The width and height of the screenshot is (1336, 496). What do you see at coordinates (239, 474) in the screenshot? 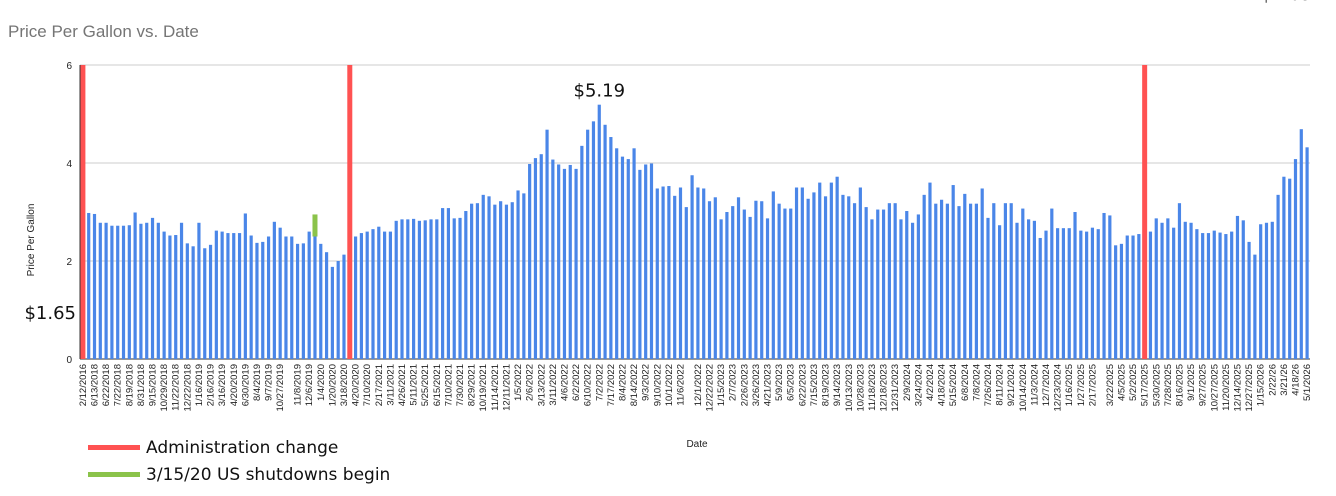
I see `legend-item-us-shutdowns: 3/15/20 US shutdowns begin` at bounding box center [239, 474].